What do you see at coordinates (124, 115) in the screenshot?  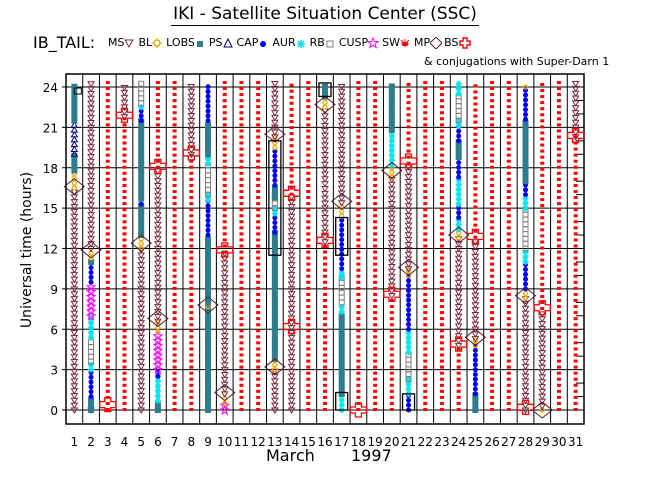 I see `mp-cross-marker` at bounding box center [124, 115].